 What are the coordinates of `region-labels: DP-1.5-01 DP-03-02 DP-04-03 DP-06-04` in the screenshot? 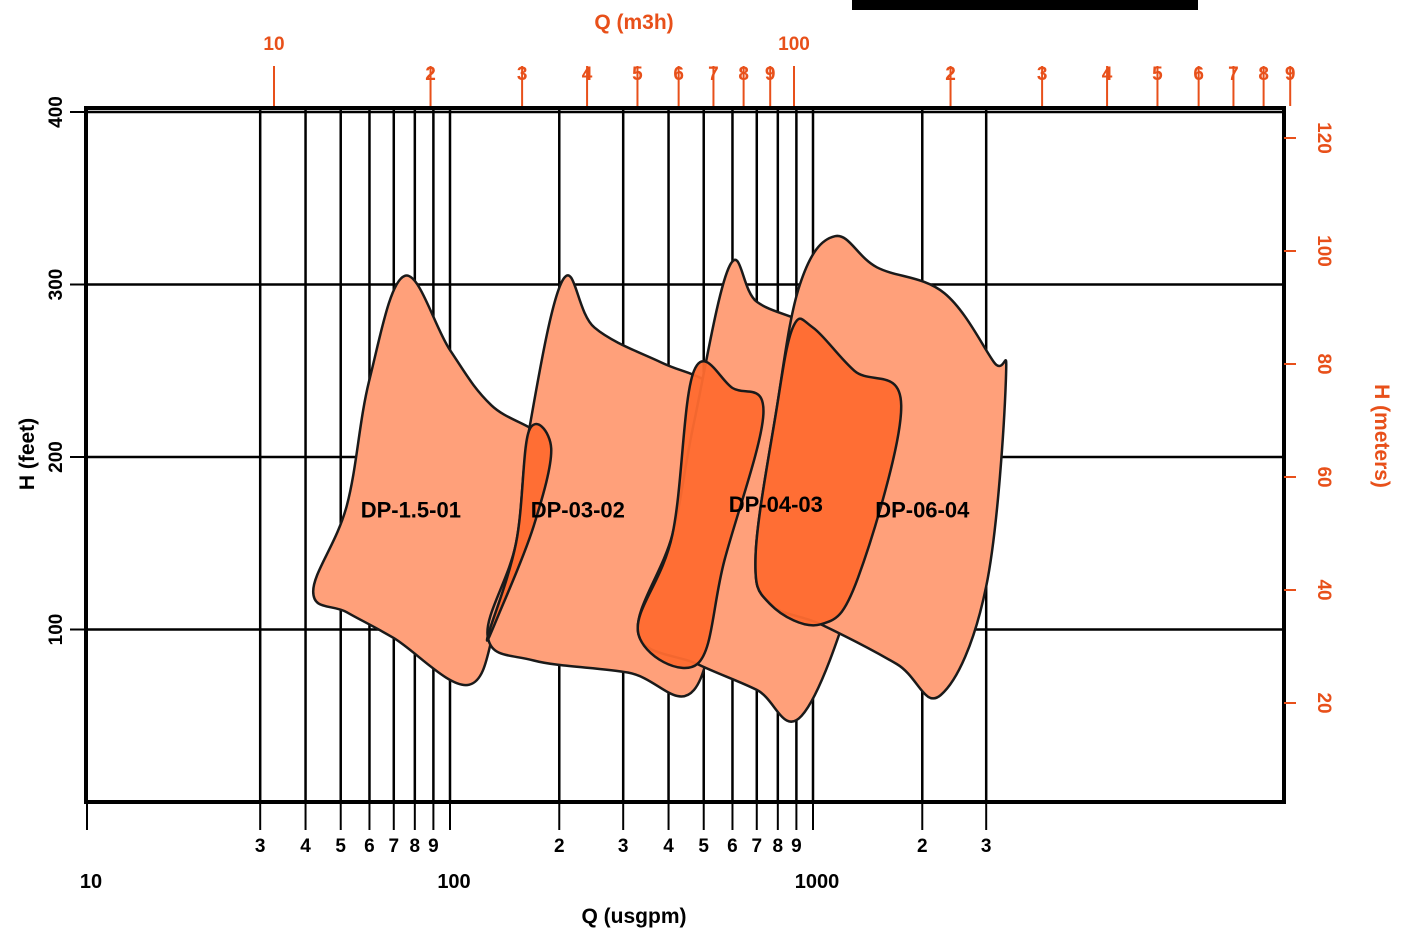 It's located at (665, 507).